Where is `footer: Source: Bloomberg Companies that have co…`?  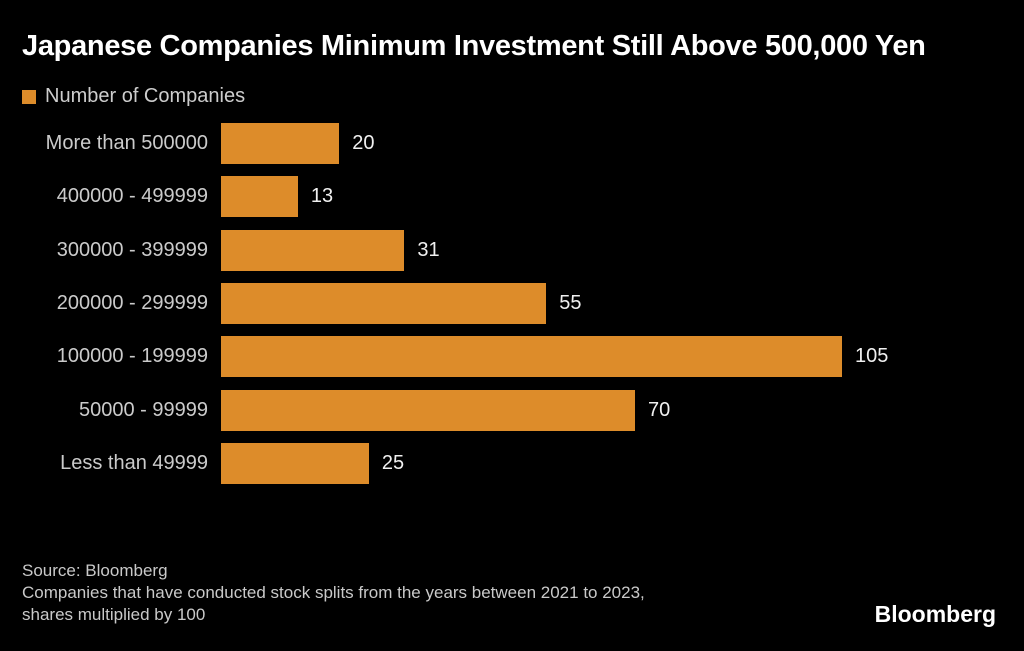
footer: Source: Bloomberg Companies that have co… is located at coordinates (333, 593).